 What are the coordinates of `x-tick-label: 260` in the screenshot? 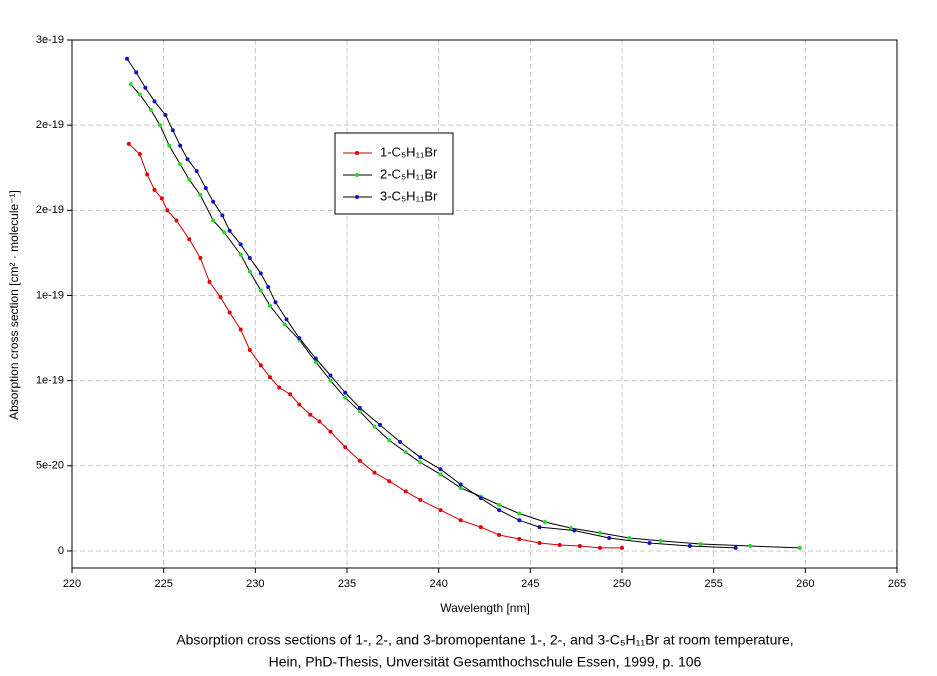 It's located at (805, 584).